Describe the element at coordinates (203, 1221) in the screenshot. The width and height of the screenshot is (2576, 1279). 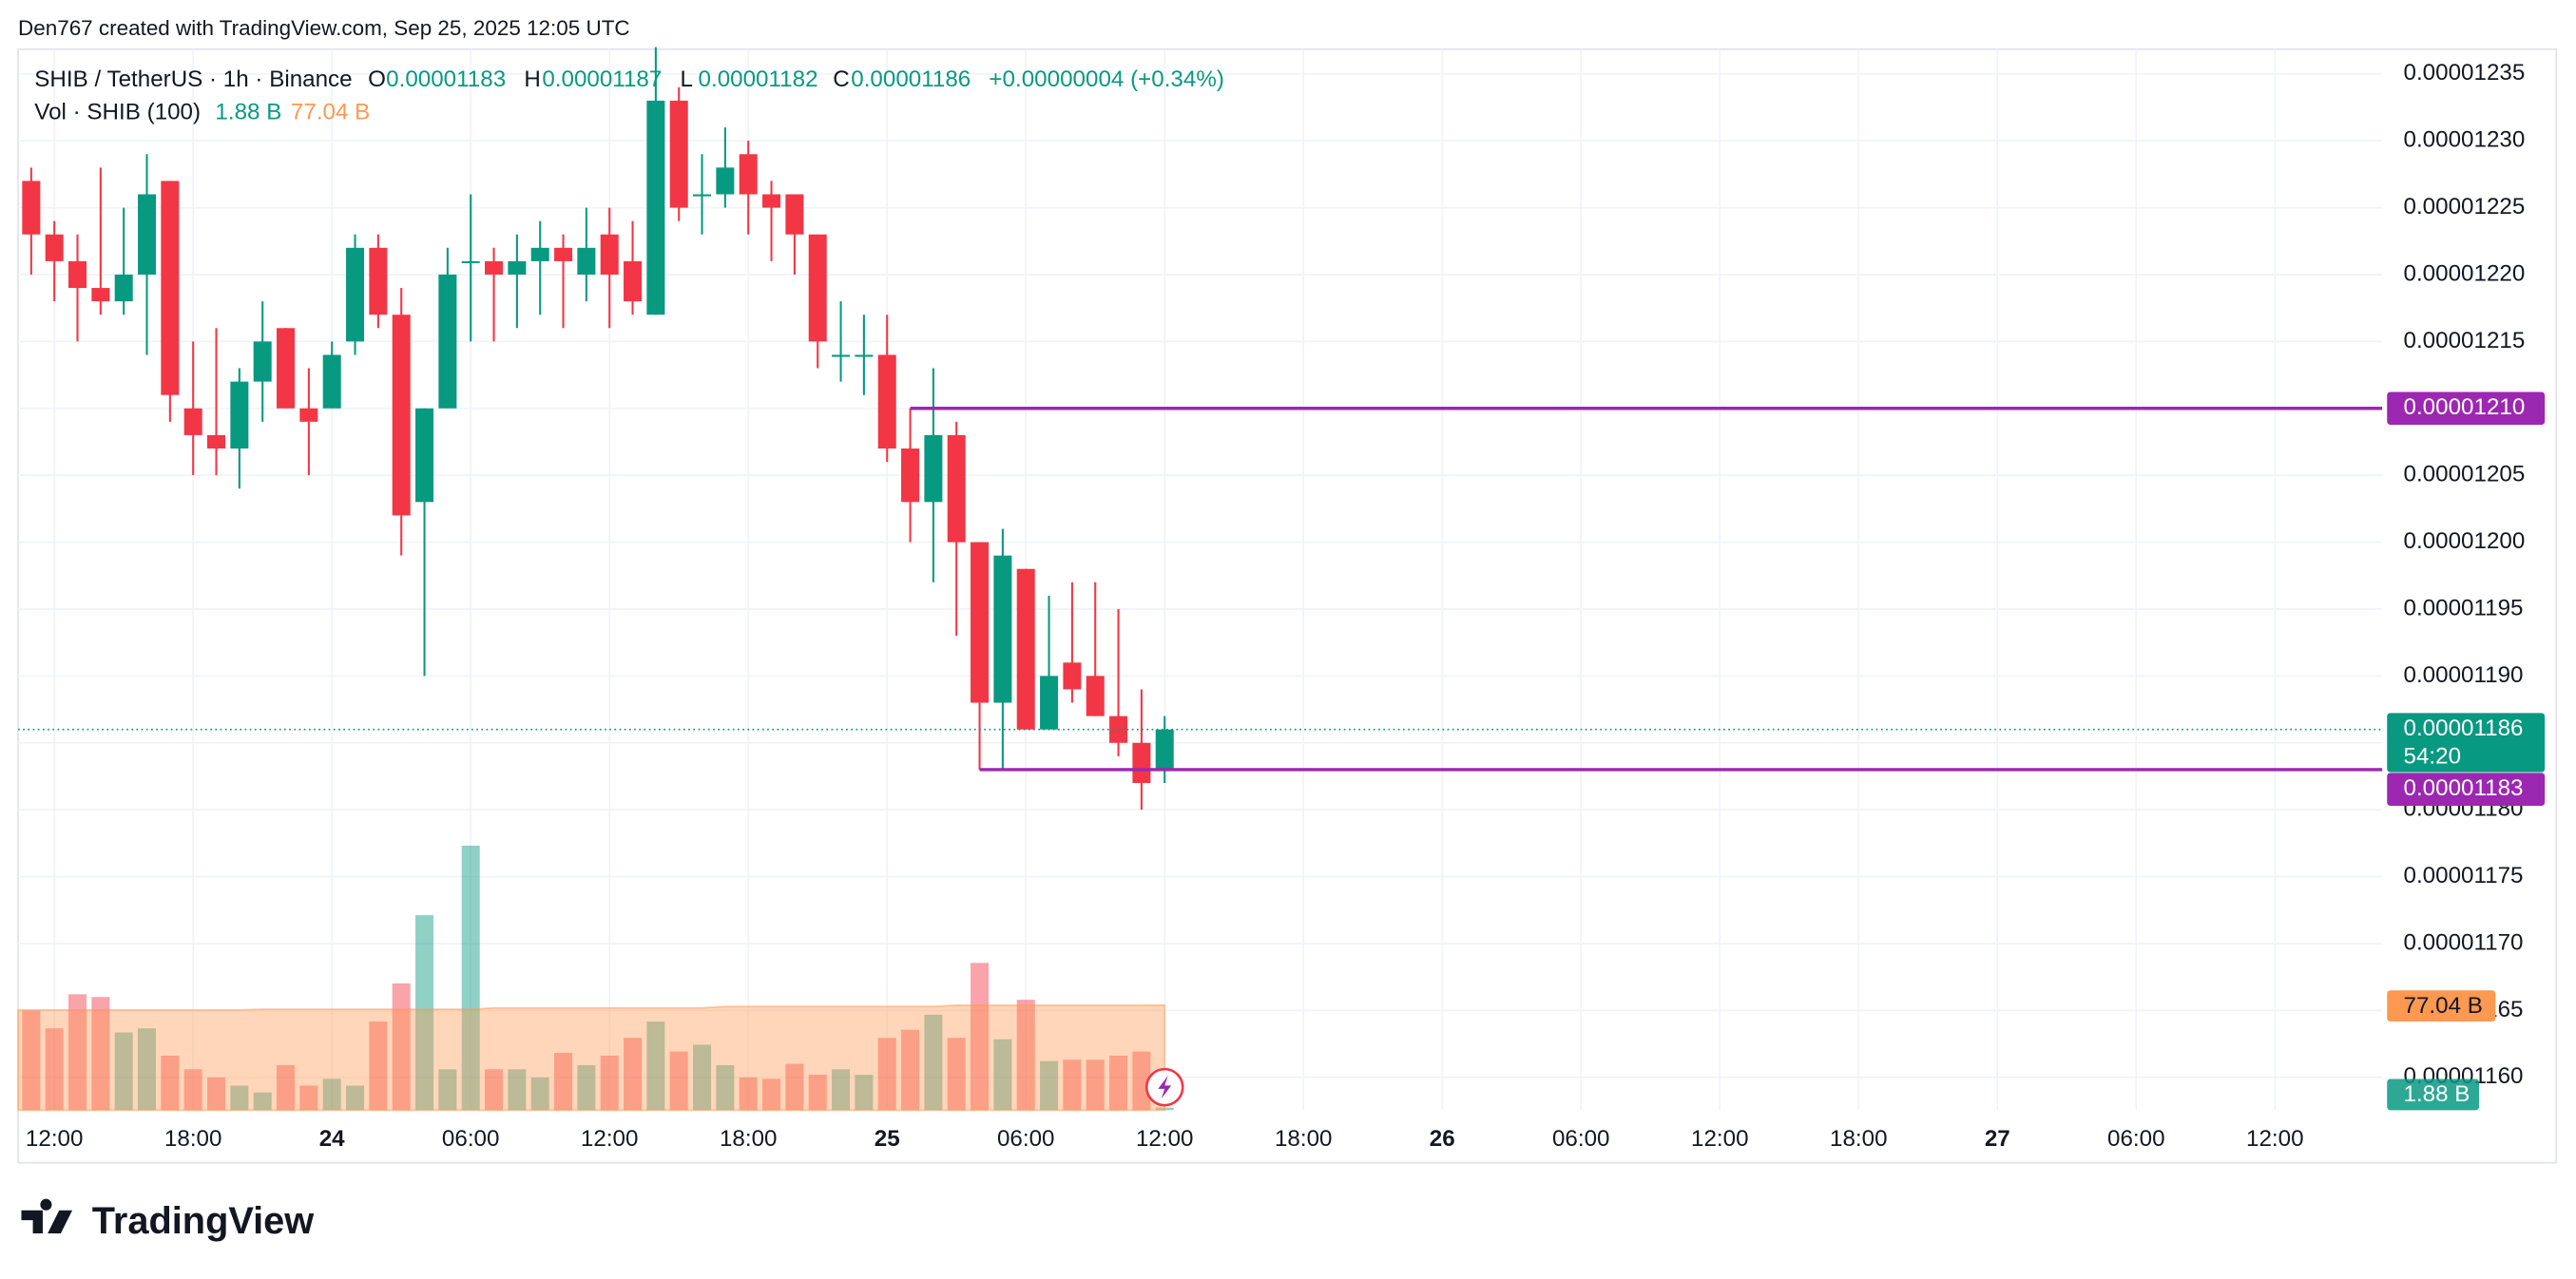
I see `logo-text: TradingView` at that location.